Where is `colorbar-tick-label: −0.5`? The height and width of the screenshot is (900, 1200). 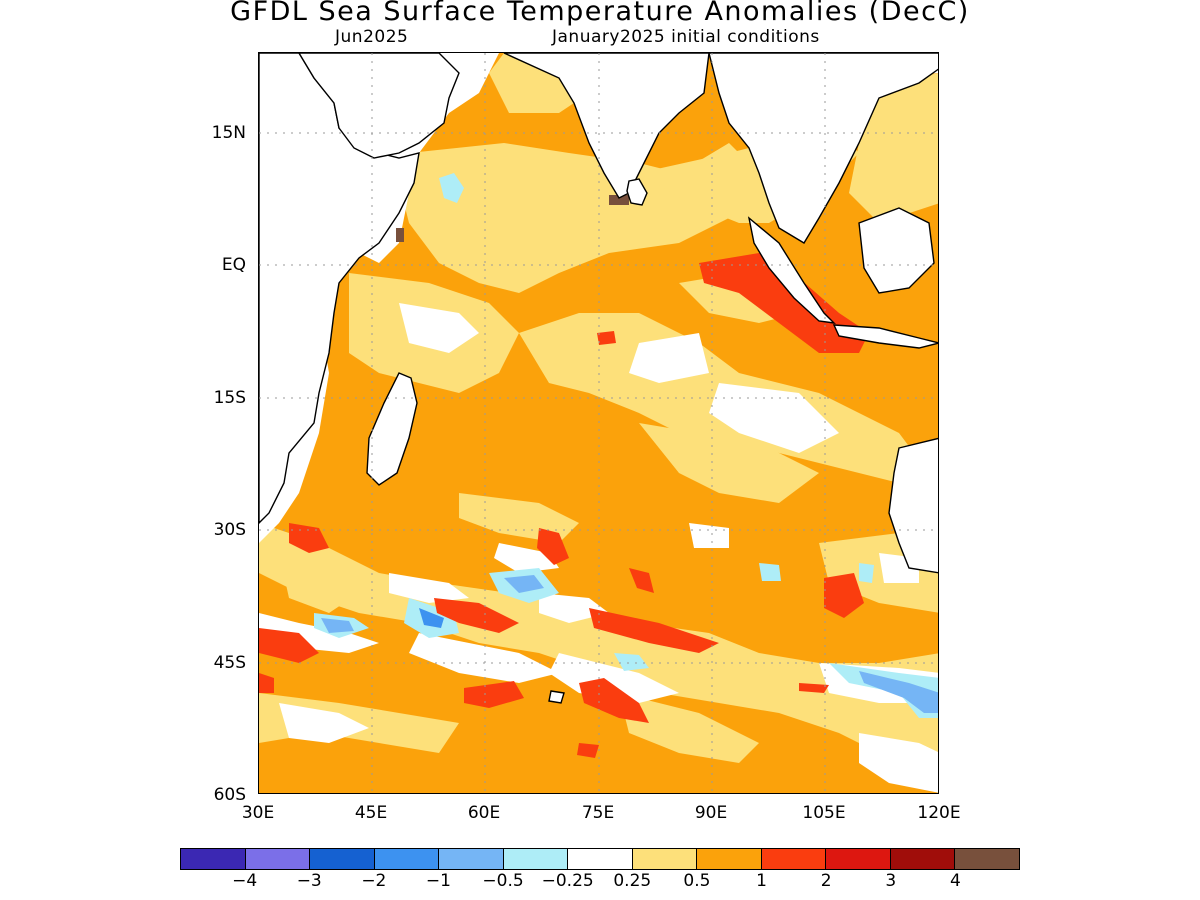 colorbar-tick-label: −0.5 is located at coordinates (503, 881).